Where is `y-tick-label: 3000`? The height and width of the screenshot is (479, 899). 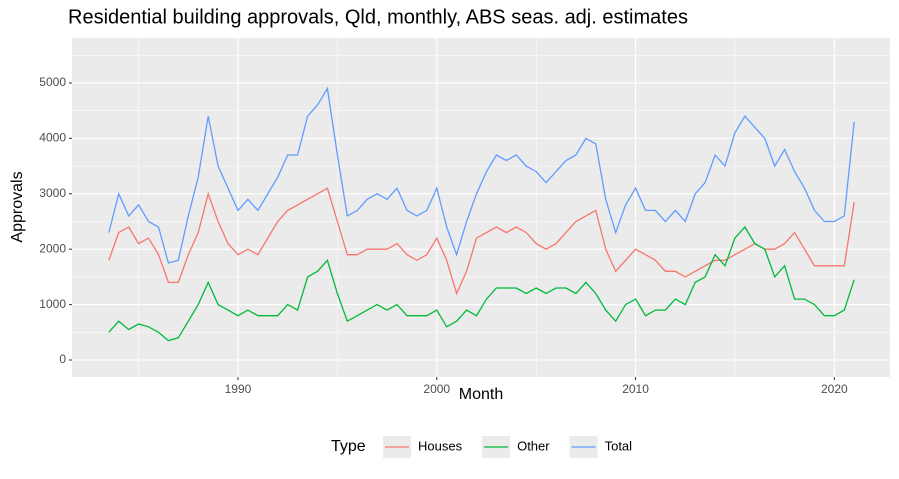 y-tick-label: 3000 is located at coordinates (52, 193).